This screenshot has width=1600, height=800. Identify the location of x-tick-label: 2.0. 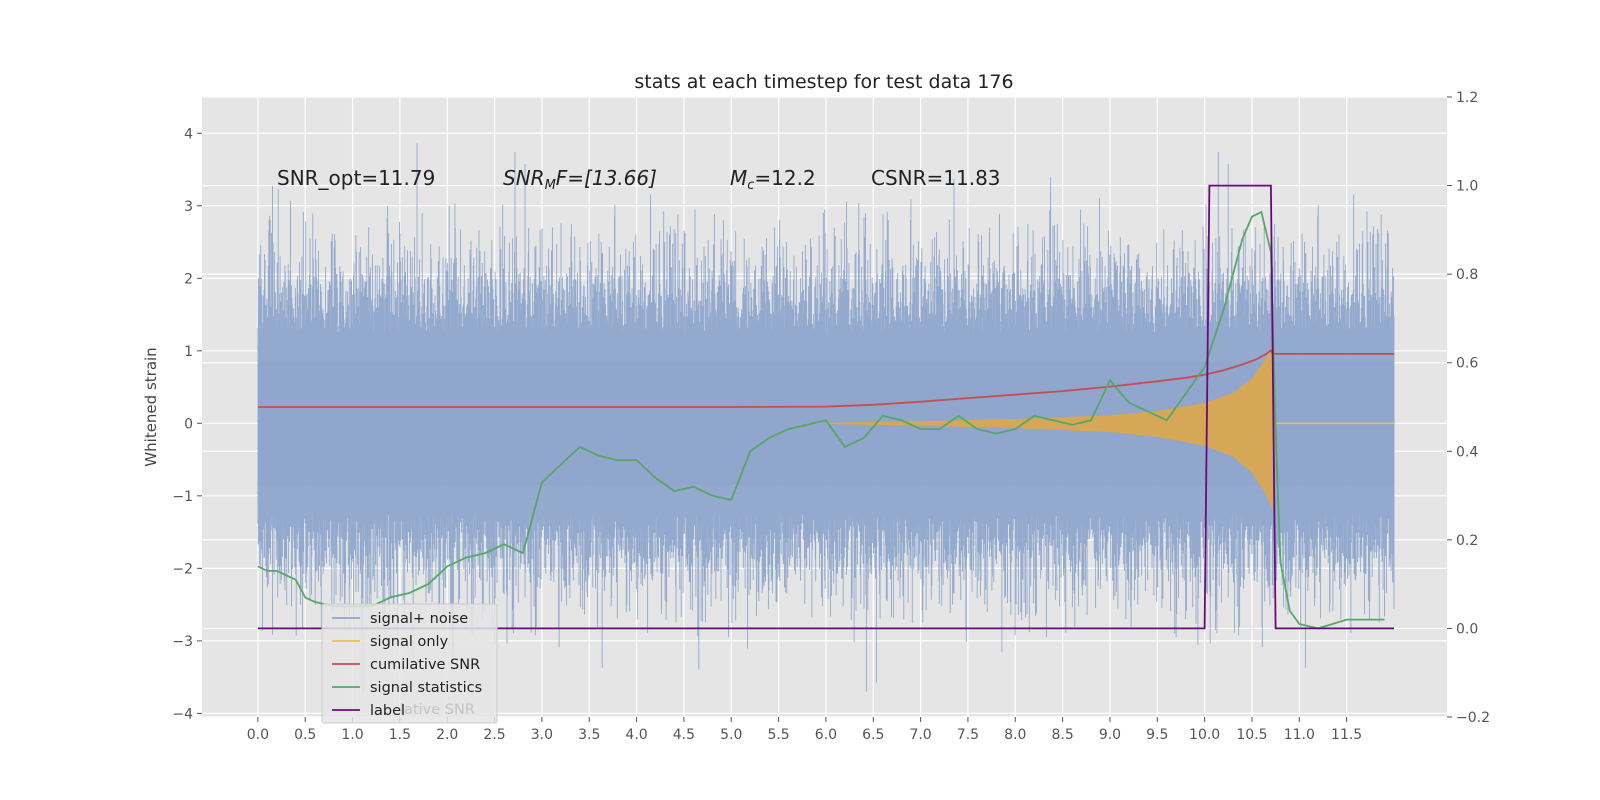
(447, 735).